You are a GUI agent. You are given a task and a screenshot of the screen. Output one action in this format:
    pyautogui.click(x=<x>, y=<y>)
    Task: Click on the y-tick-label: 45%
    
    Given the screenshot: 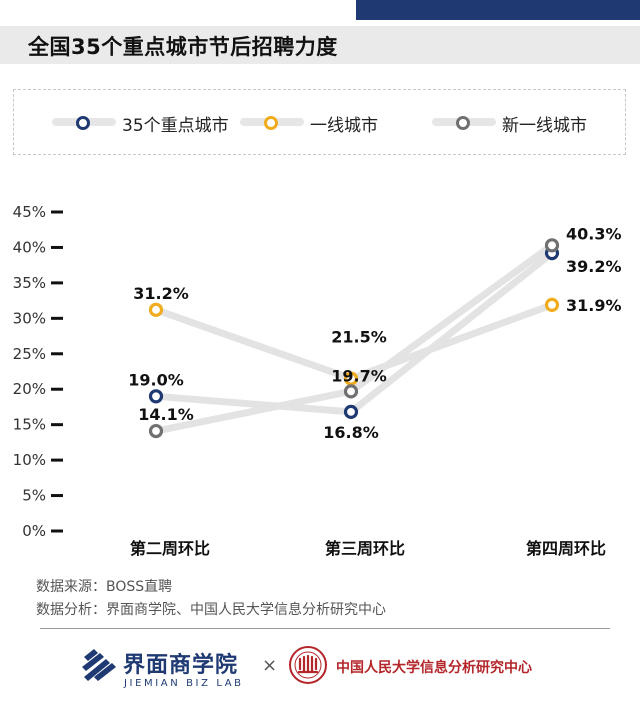 What is the action you would take?
    pyautogui.click(x=29, y=212)
    